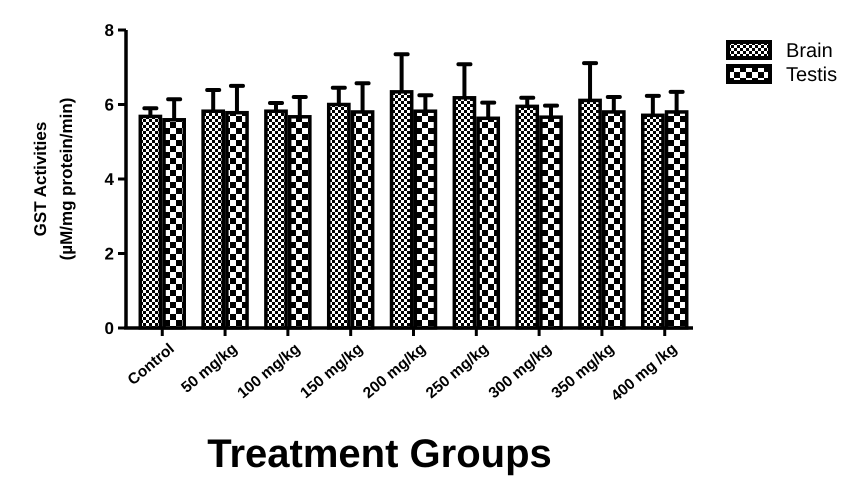  What do you see at coordinates (809, 51) in the screenshot?
I see `legend-label: Brain` at bounding box center [809, 51].